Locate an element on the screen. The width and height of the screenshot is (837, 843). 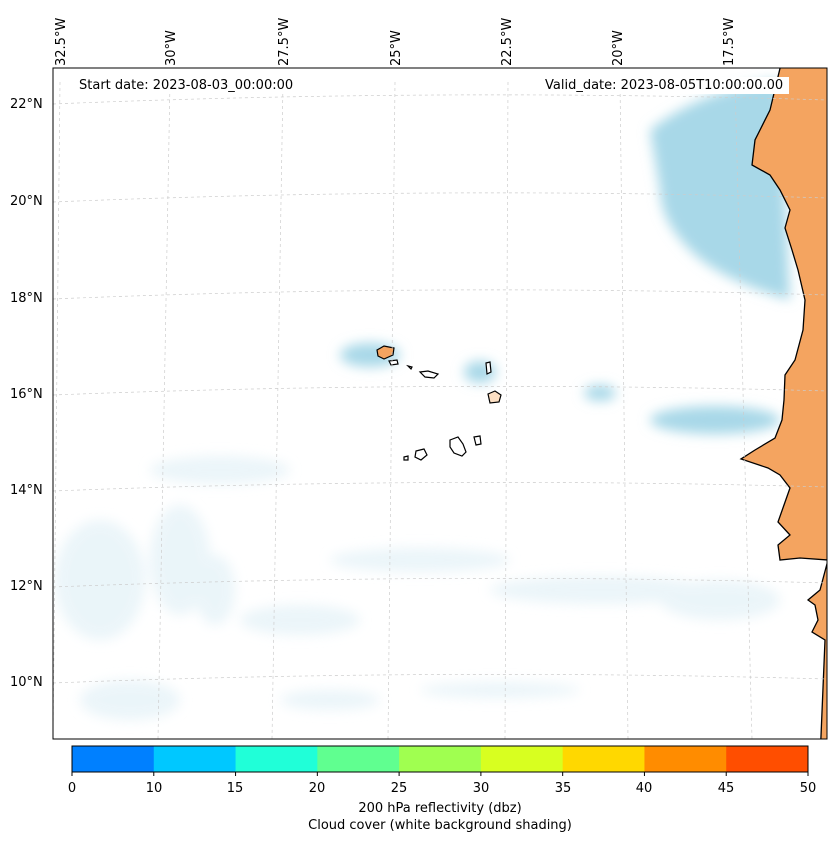
colorbar-tick-label: 45 is located at coordinates (726, 788).